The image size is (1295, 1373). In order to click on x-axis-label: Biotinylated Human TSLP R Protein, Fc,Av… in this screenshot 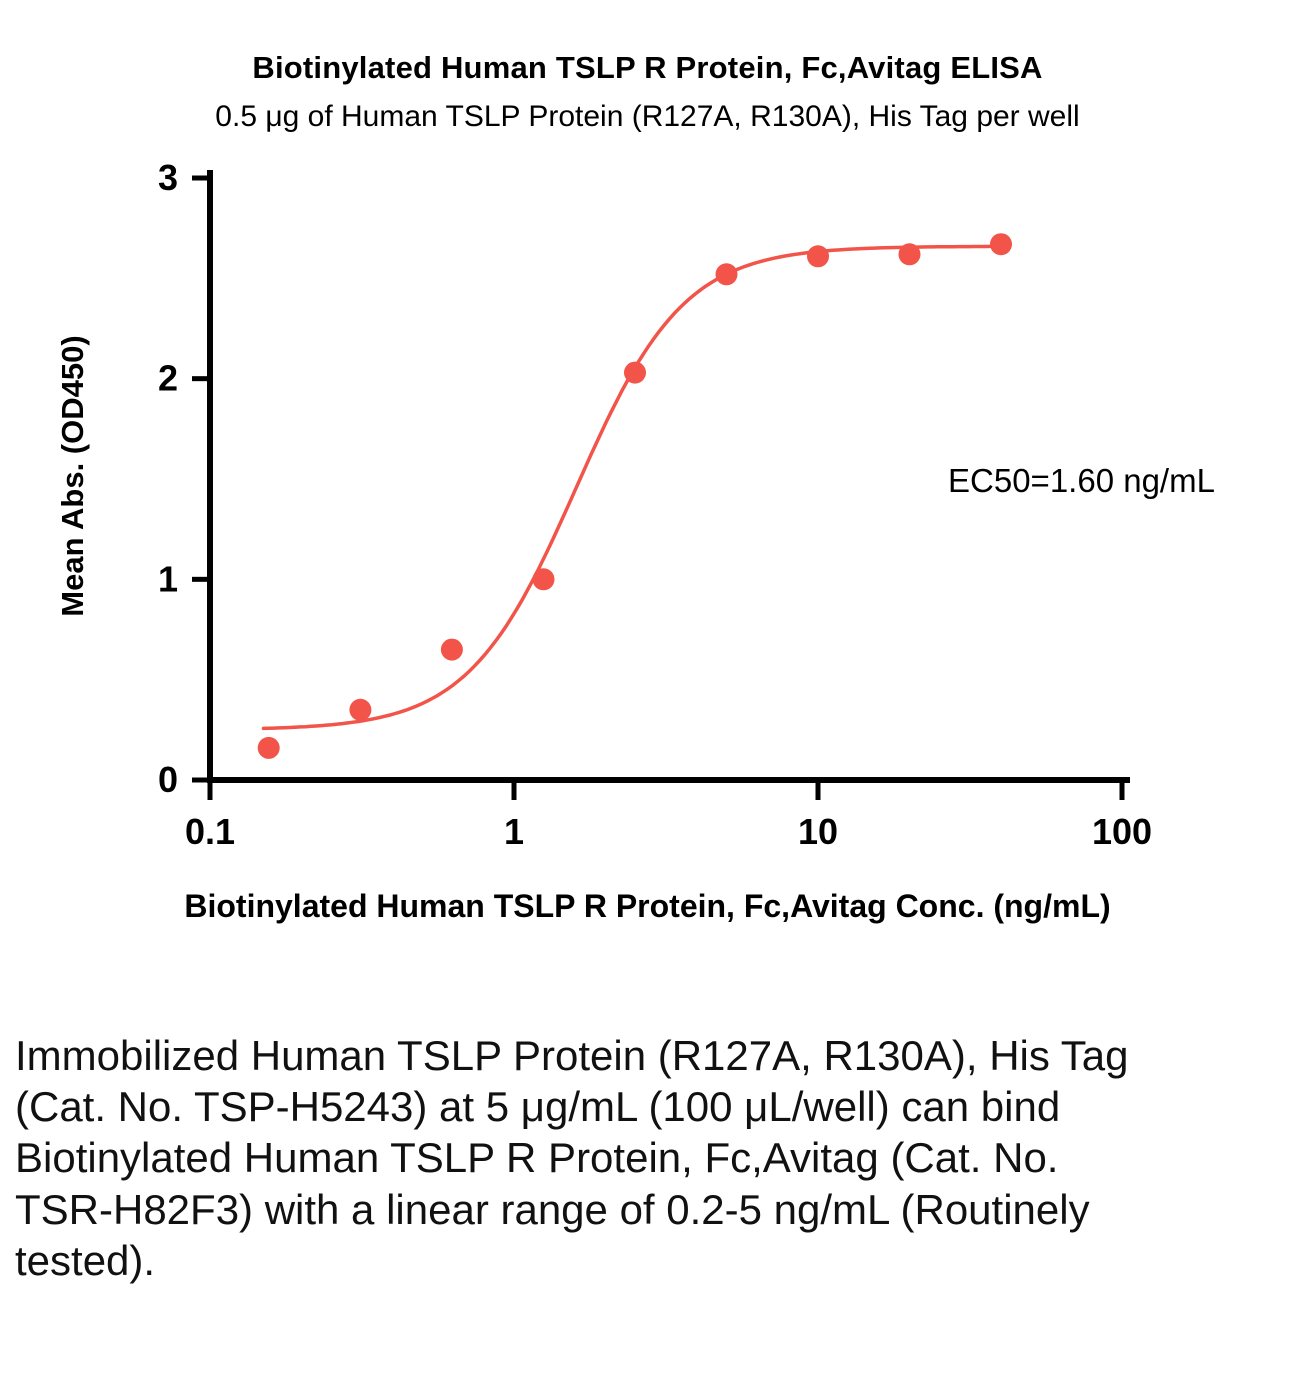, I will do `click(647, 906)`.